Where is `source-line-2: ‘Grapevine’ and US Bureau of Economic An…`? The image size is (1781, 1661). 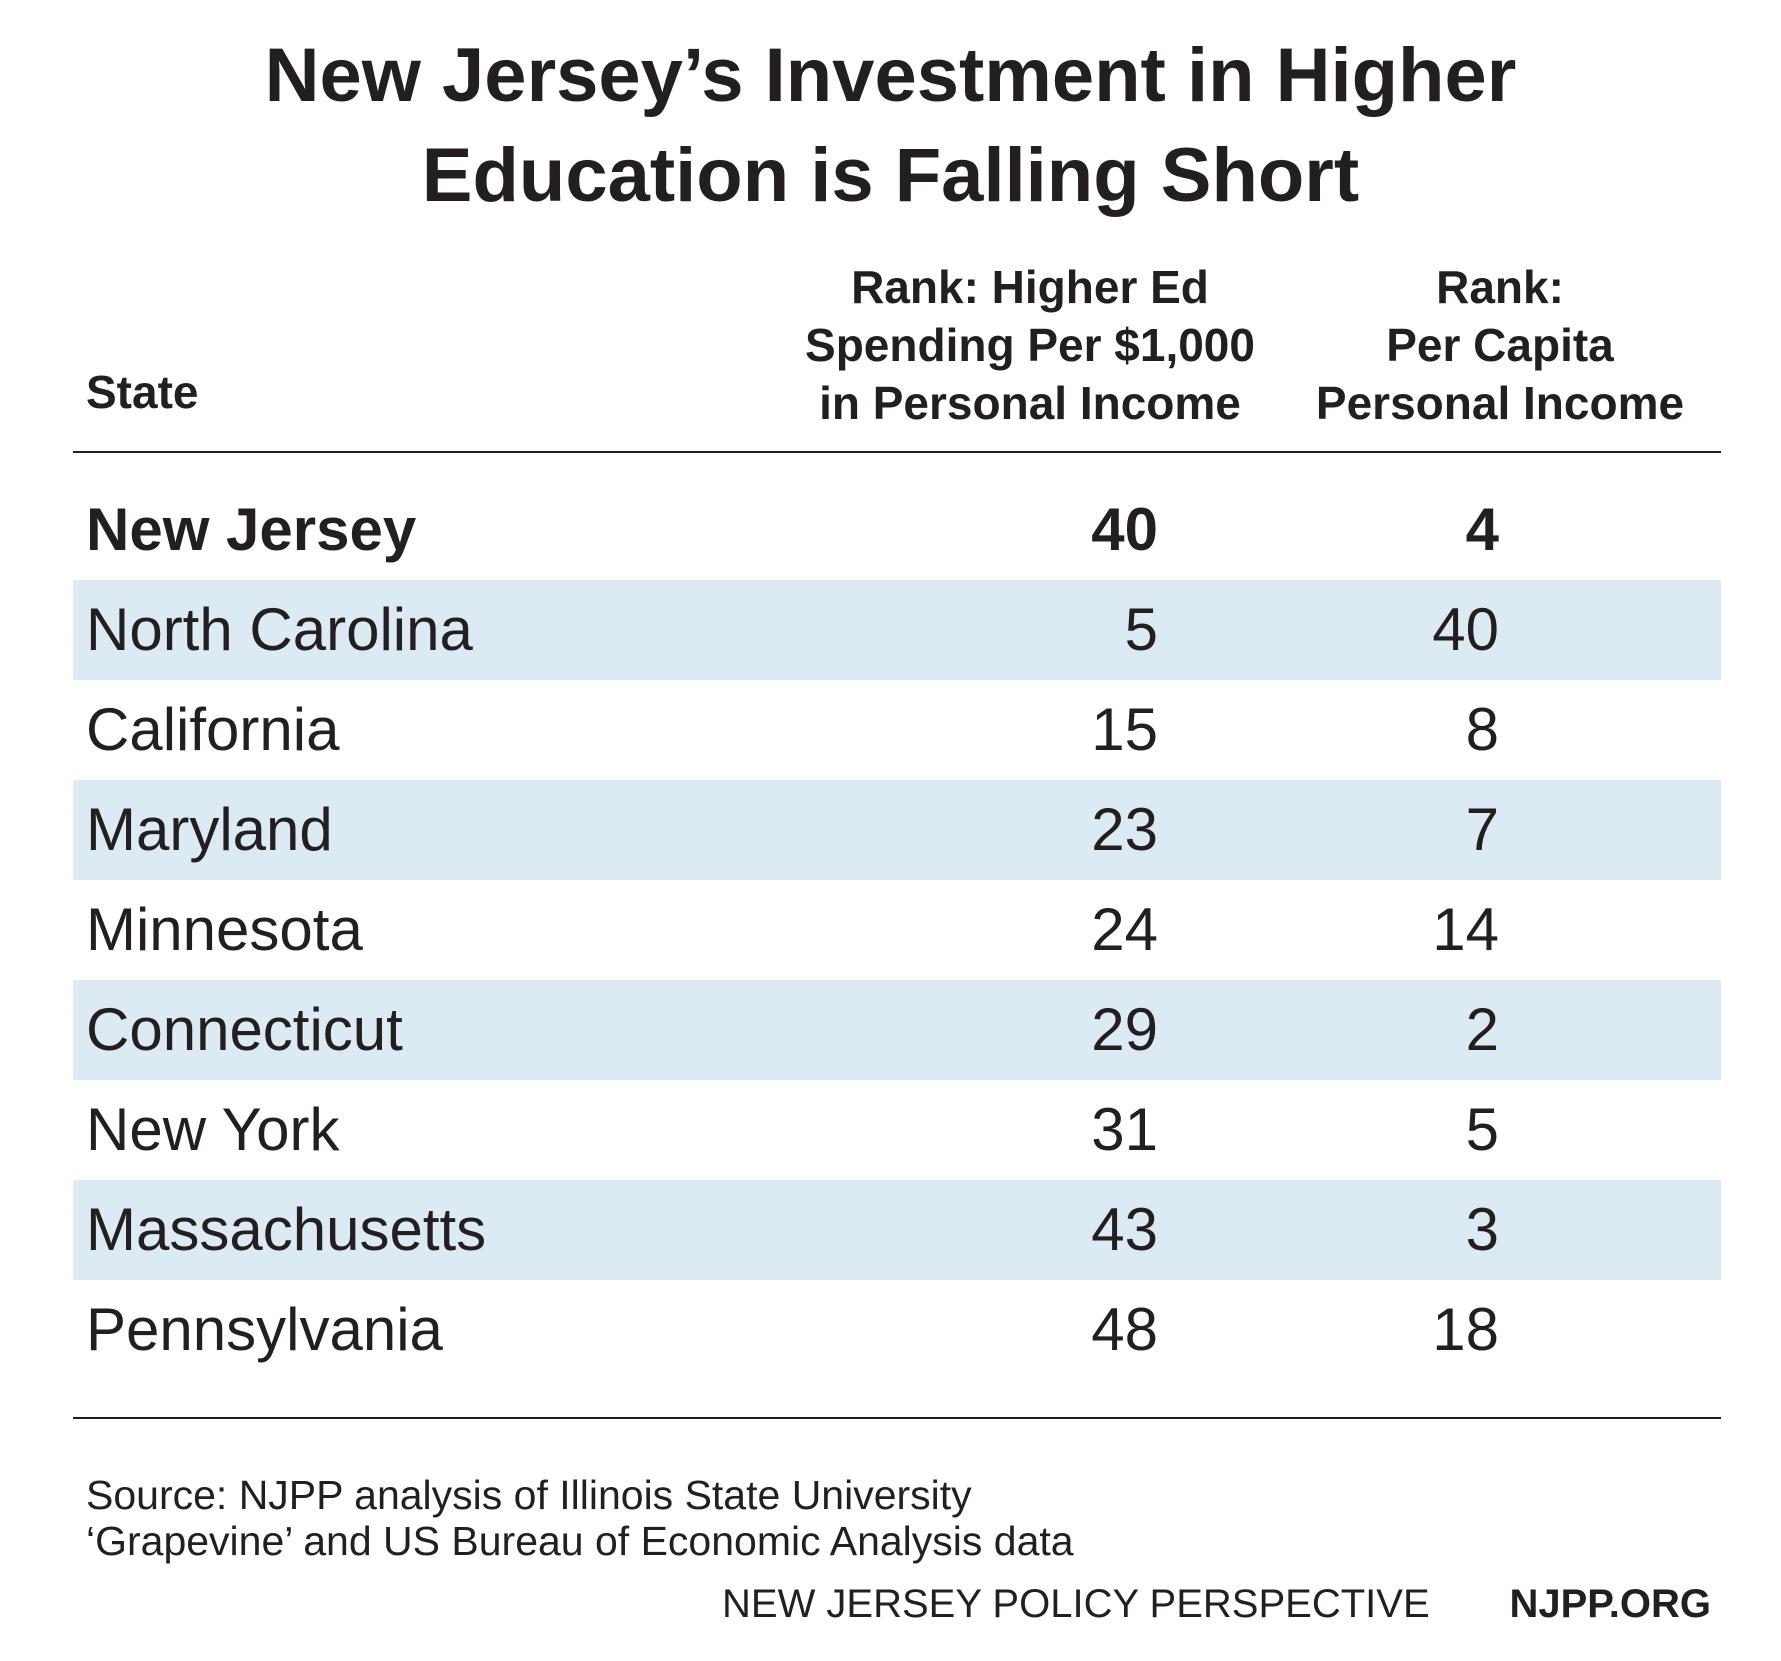
source-line-2: ‘Grapevine’ and US Bureau of Economic An… is located at coordinates (580, 1541).